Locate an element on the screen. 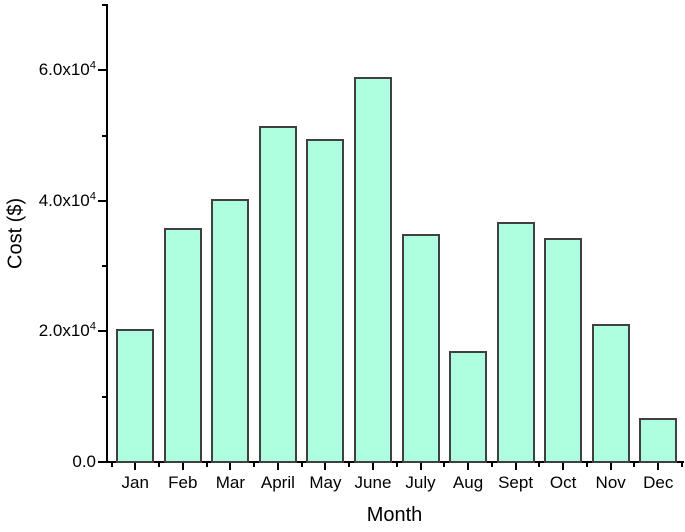 The height and width of the screenshot is (532, 685). bar-nov is located at coordinates (610, 393).